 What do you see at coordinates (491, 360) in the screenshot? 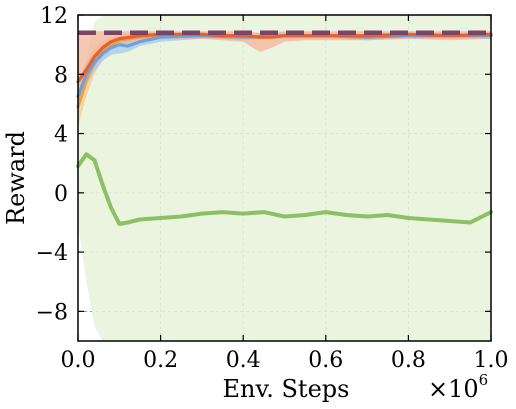
I see `x-tick-label: 1.0` at bounding box center [491, 360].